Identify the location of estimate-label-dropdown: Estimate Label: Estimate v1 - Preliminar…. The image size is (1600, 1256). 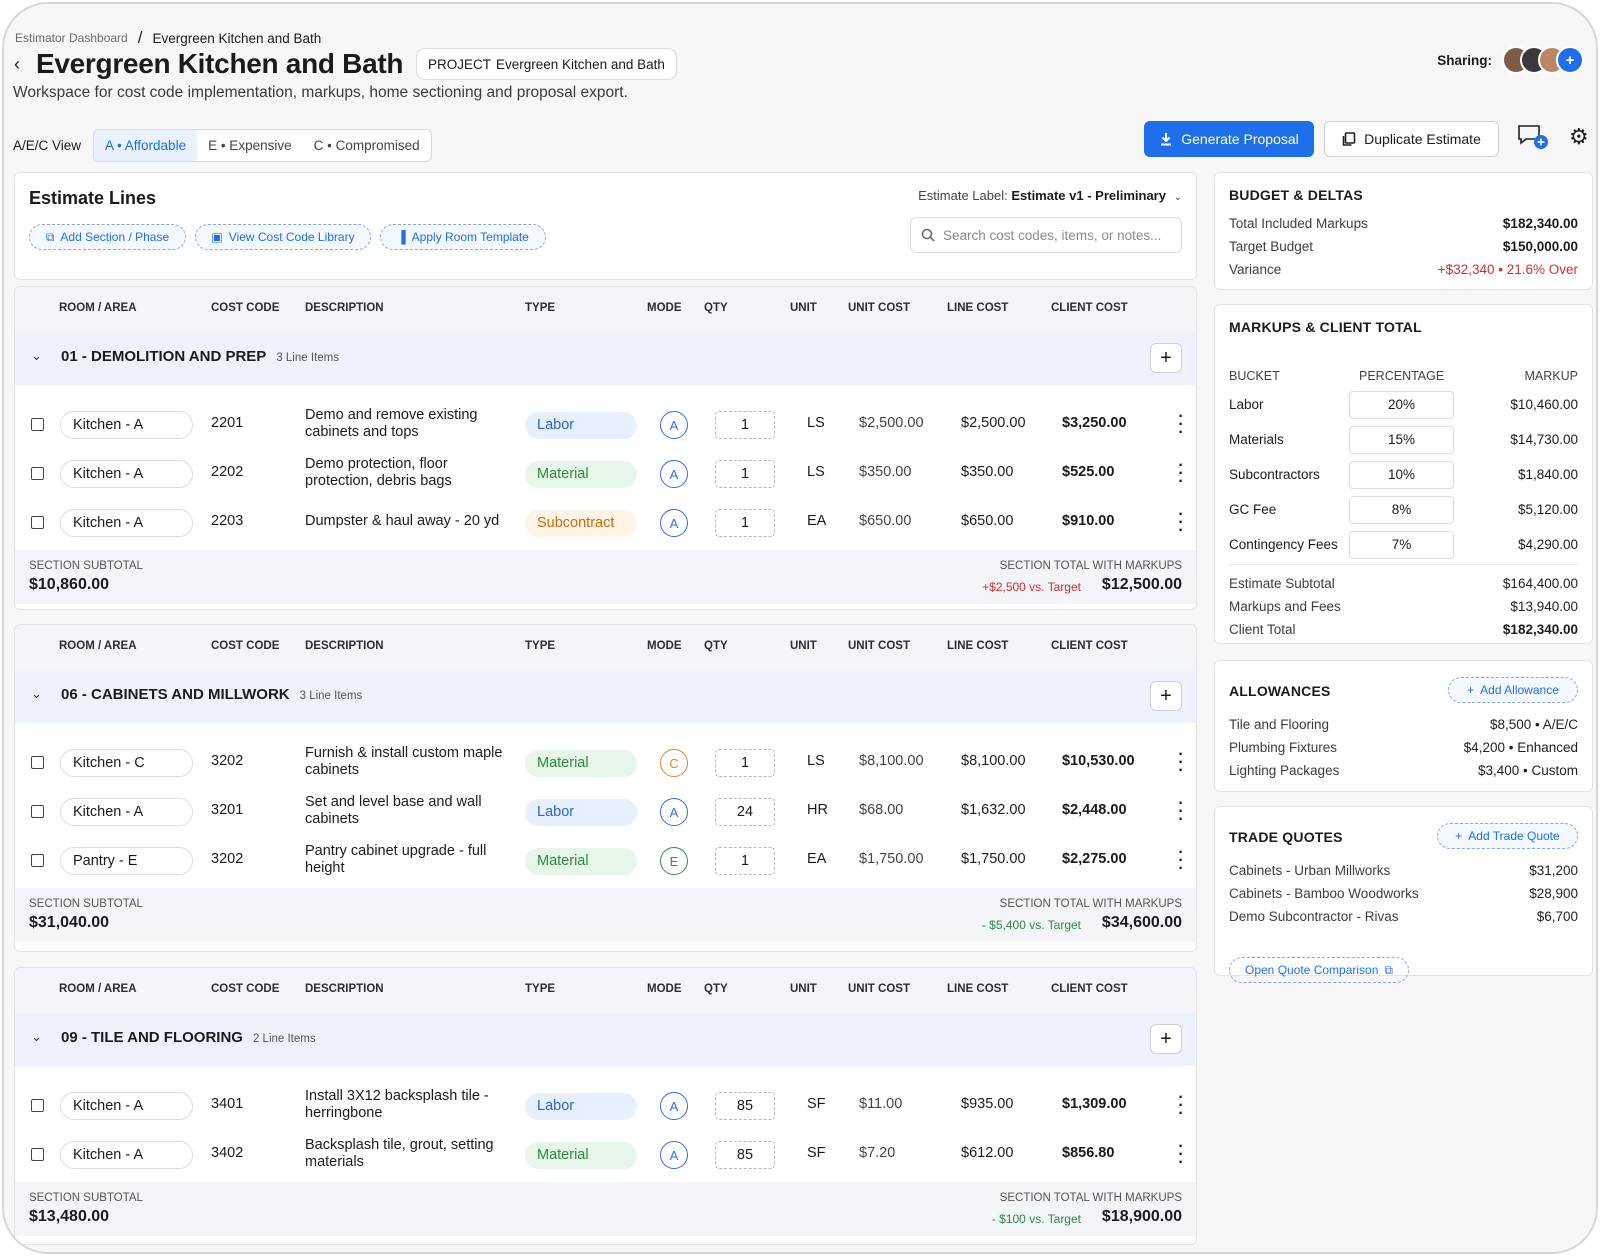
(1050, 195).